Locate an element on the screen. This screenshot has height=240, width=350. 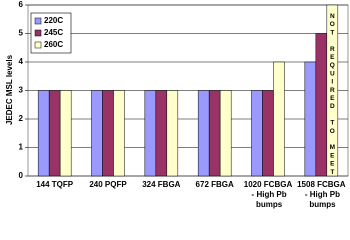
legend-label: 220C is located at coordinates (53, 20).